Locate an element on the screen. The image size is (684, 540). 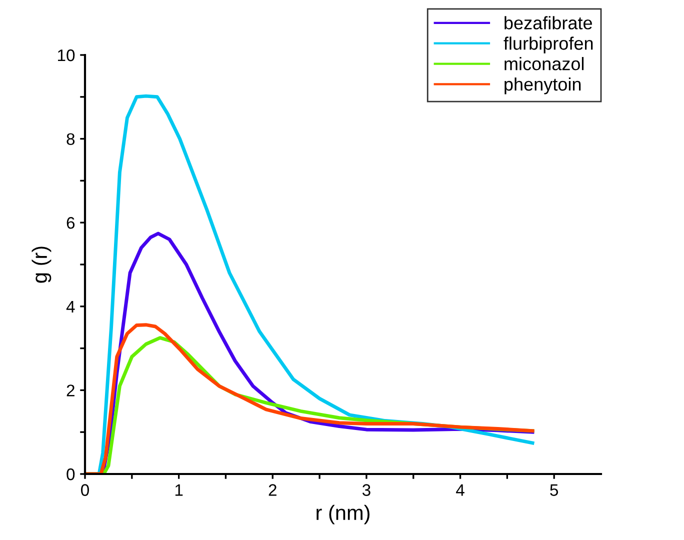
legend-label: bezafibrate is located at coordinates (548, 23).